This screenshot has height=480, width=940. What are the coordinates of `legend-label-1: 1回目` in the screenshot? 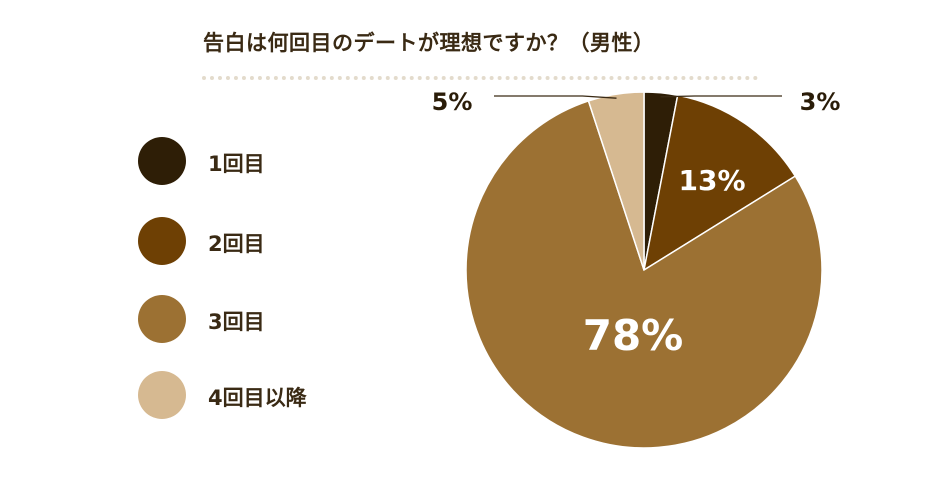 It's located at (236, 164).